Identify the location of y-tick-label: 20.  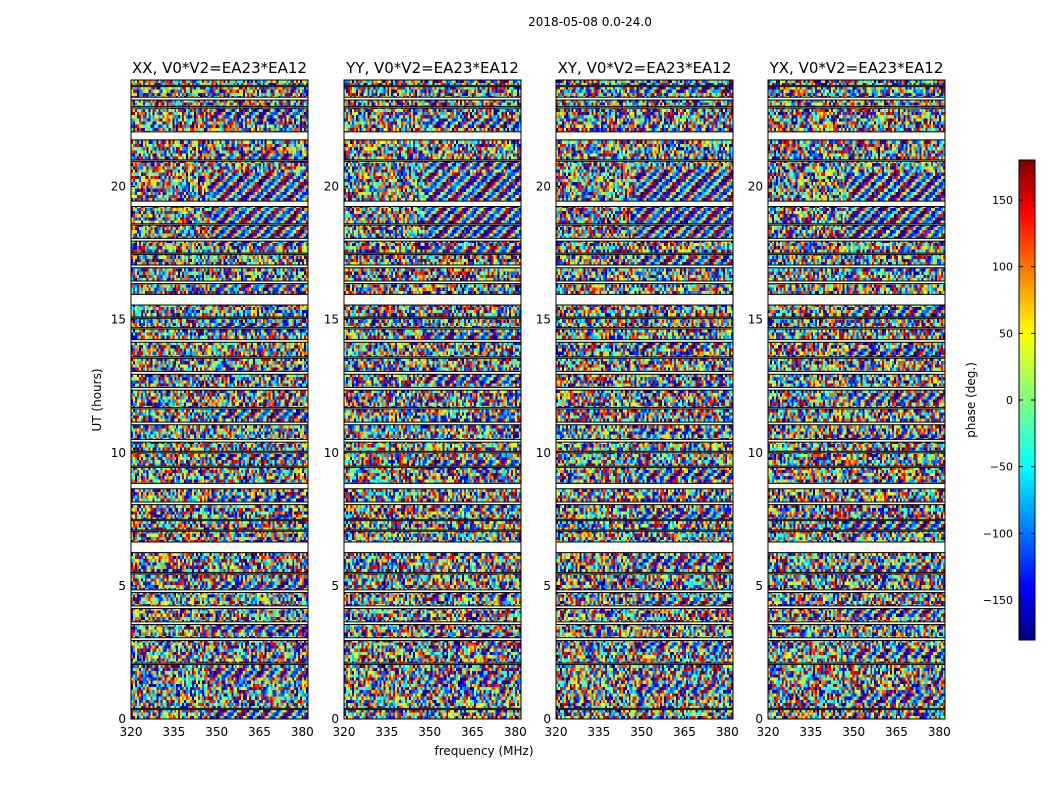
(118, 187).